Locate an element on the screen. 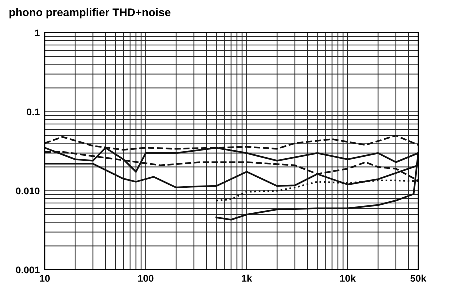  chart-title: phono preamplifier THD+noise is located at coordinates (90, 13).